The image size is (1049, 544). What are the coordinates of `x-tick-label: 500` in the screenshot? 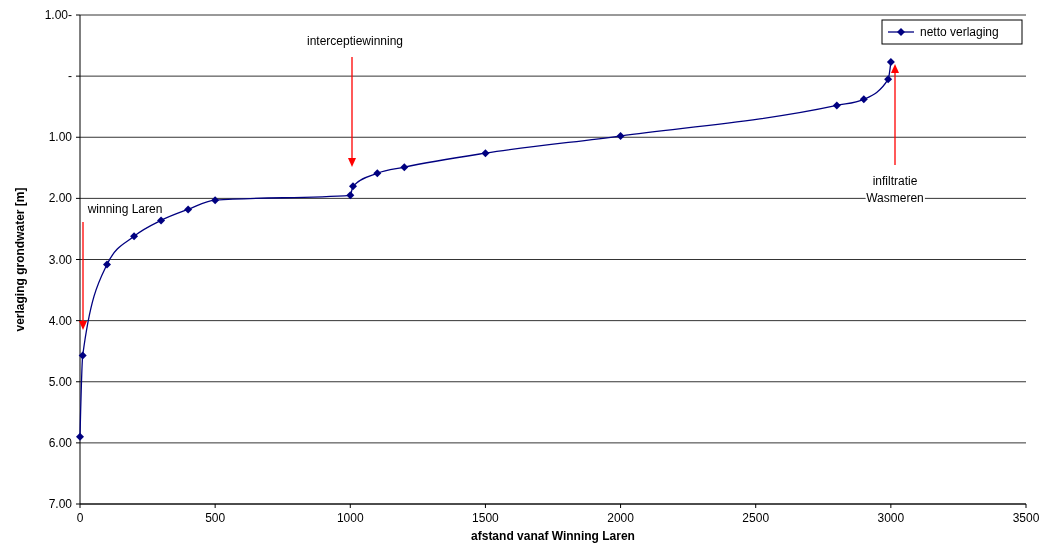 It's located at (215, 518).